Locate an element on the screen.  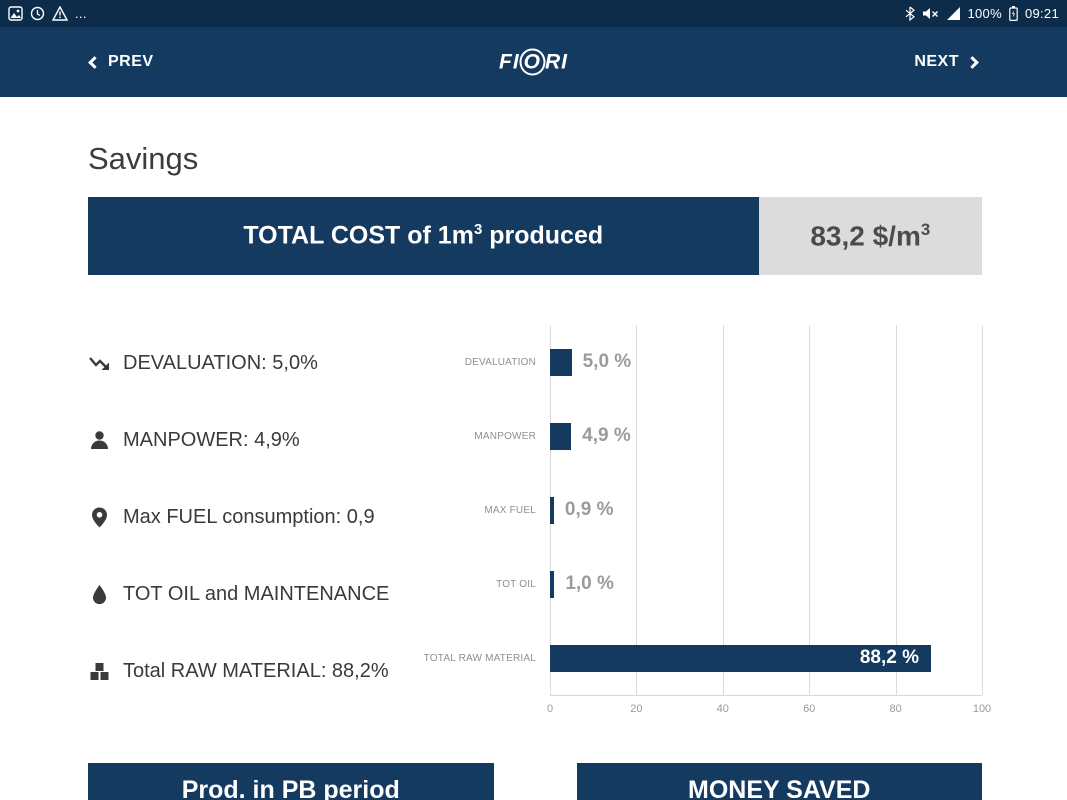
chevron-right-icon is located at coordinates (972, 62).